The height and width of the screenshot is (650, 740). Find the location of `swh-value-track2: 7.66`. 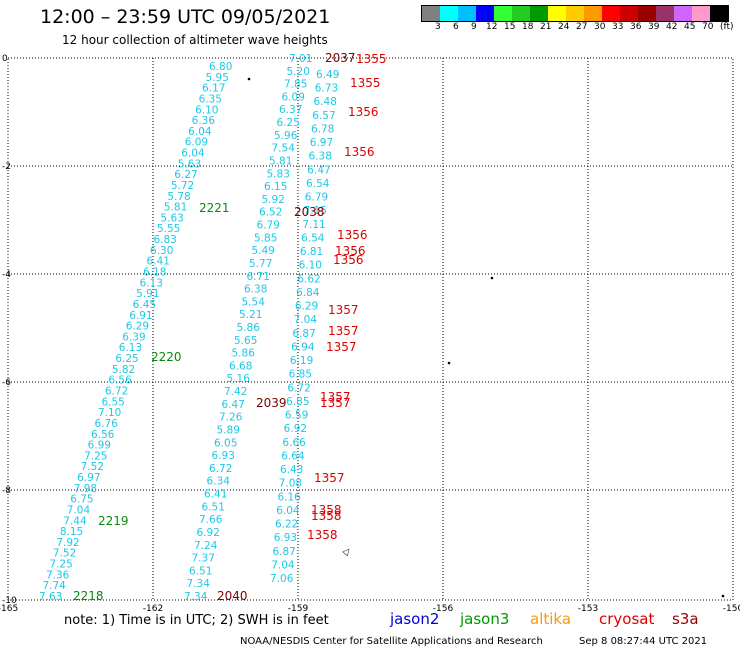

swh-value-track2: 7.66 is located at coordinates (211, 520).